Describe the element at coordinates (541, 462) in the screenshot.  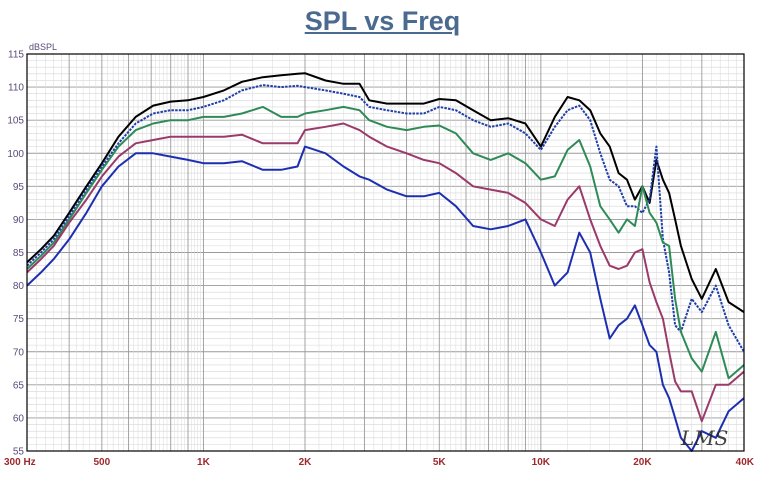
I see `x-tick-label: 10K` at that location.